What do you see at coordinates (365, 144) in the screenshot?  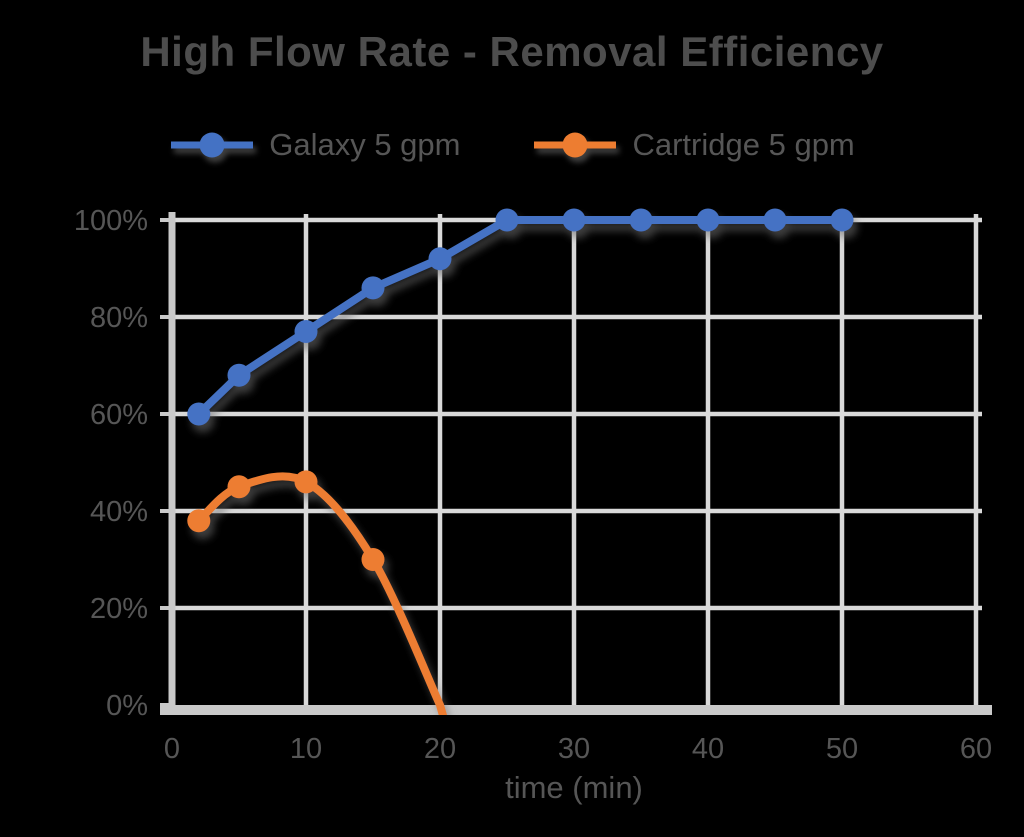 I see `legend-label-series1: Galaxy 5 gpm` at bounding box center [365, 144].